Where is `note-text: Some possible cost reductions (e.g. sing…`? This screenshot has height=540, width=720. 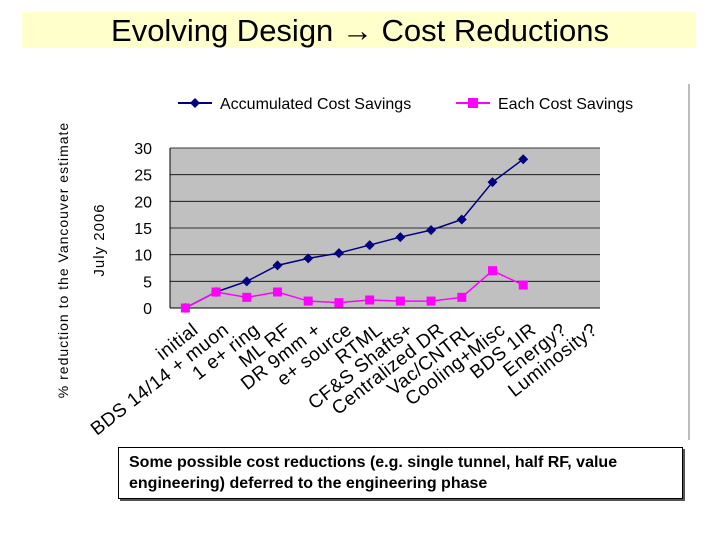 note-text: Some possible cost reductions (e.g. sing… is located at coordinates (373, 473).